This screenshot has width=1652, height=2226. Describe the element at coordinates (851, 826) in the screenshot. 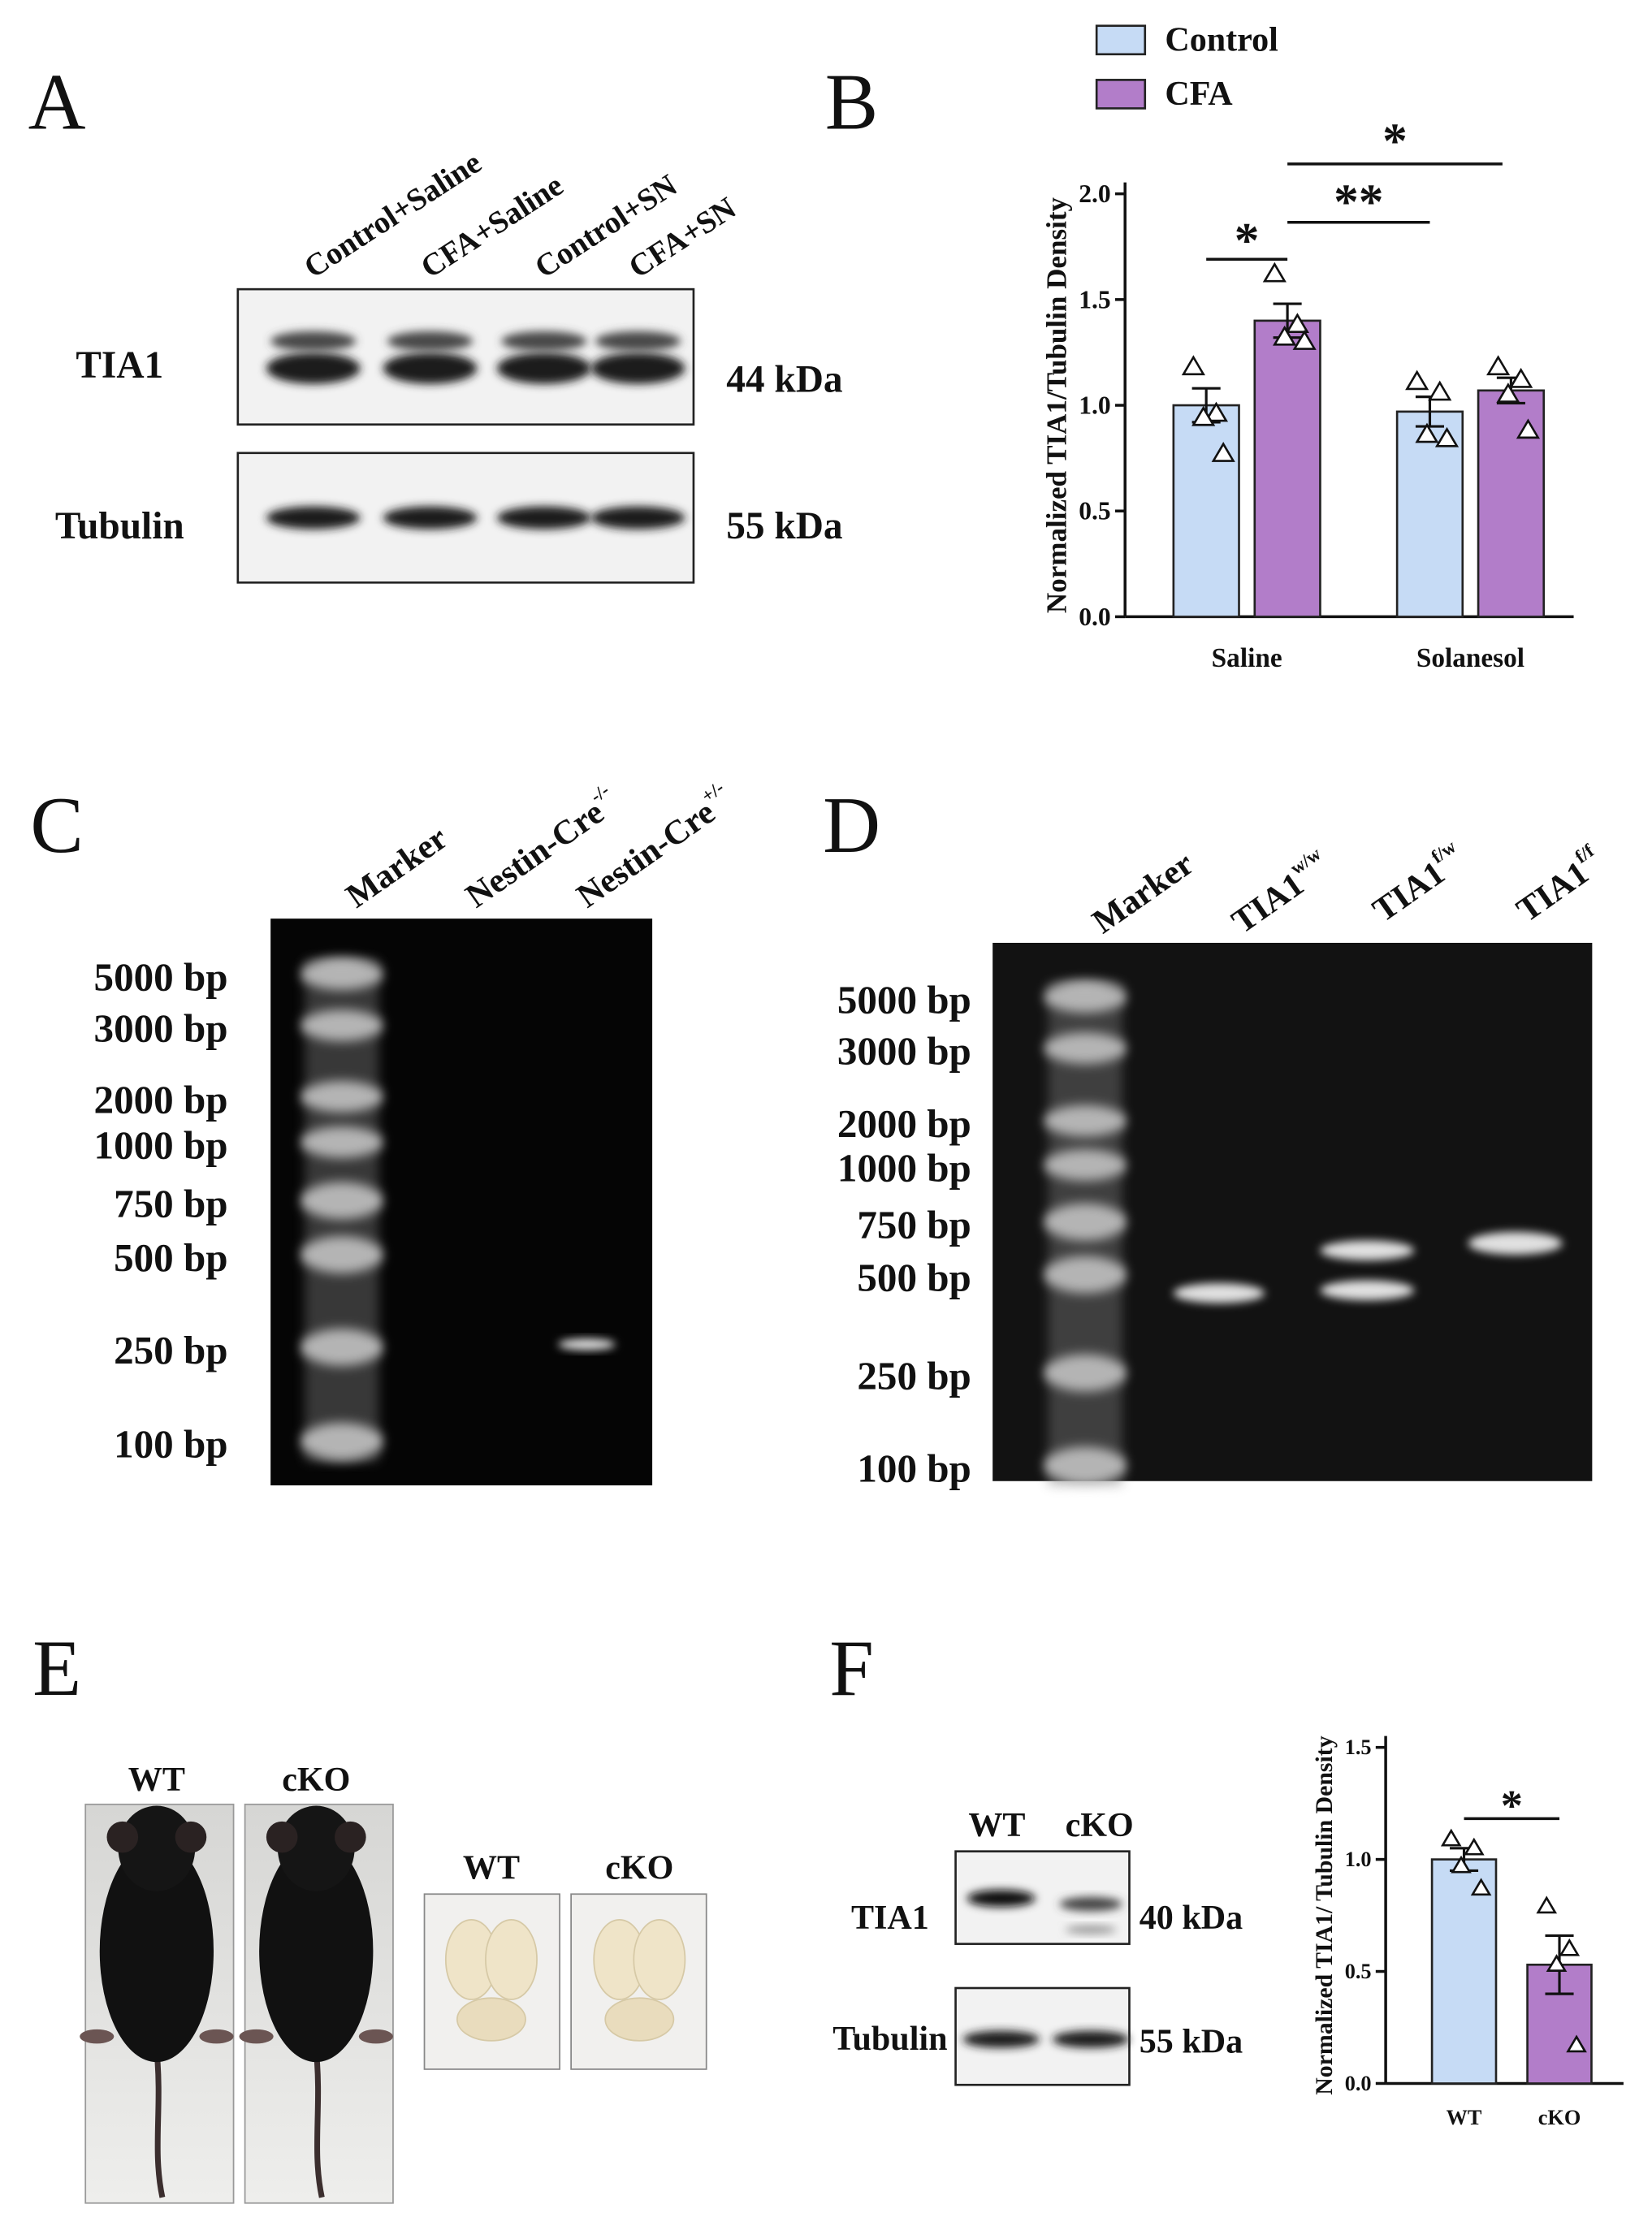

I see `panel-letter: D` at that location.